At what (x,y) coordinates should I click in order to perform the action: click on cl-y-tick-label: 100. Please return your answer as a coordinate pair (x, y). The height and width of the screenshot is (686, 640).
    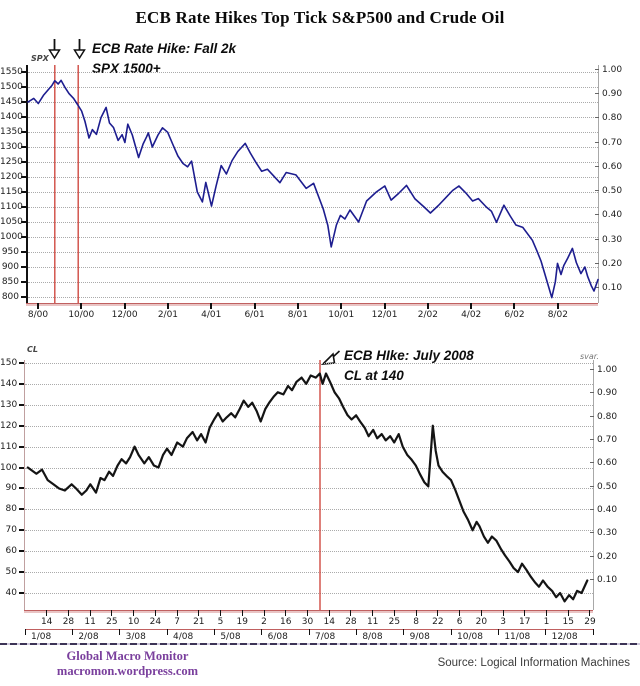
    Looking at the image, I should click on (9, 467).